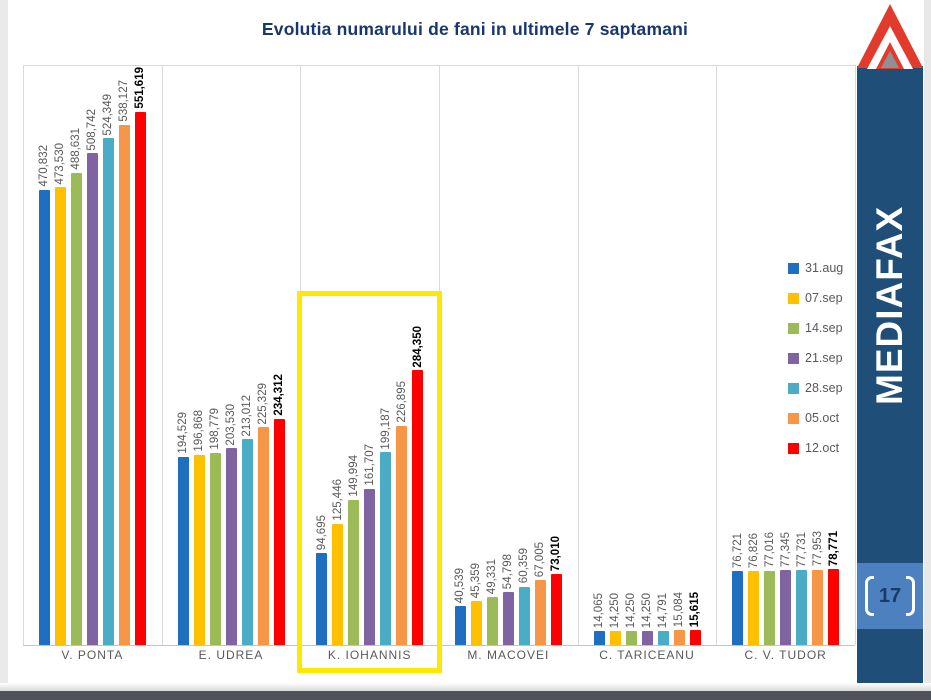 This screenshot has height=700, width=931. Describe the element at coordinates (822, 418) in the screenshot. I see `legend-label: 05.oct` at that location.